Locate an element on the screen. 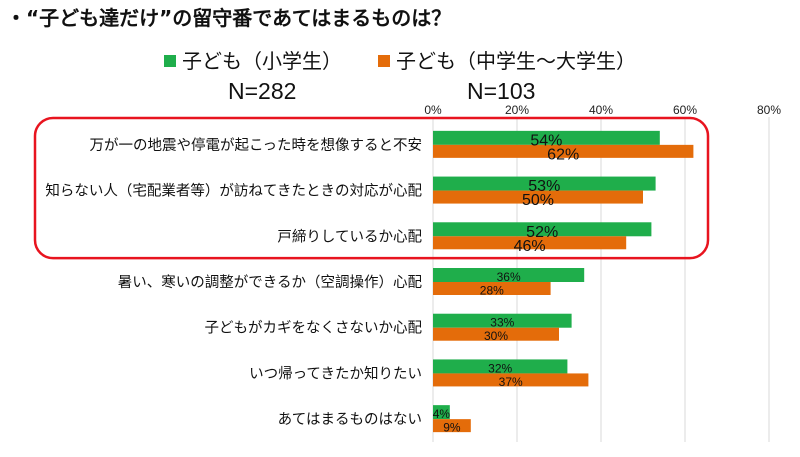 This screenshot has width=800, height=457. data-label-value: 33 is located at coordinates (497, 323).